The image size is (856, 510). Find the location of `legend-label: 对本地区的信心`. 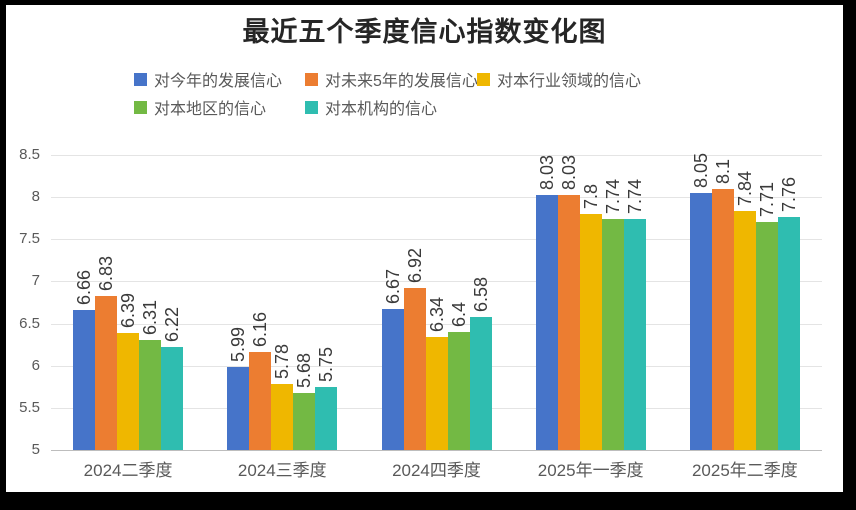

legend-label: 对本地区的信心 is located at coordinates (210, 109).